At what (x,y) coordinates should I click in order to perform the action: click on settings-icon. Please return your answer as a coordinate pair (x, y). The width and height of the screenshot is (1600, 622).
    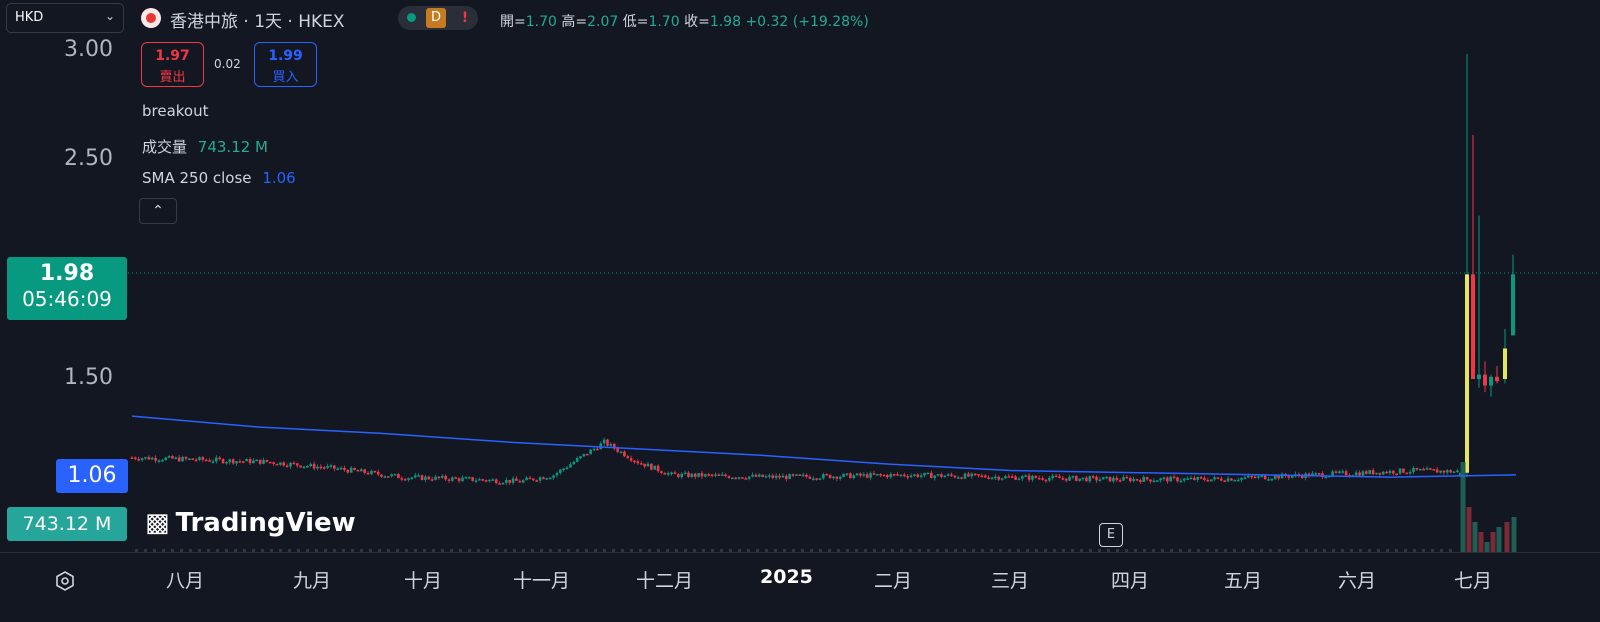
    Looking at the image, I should click on (65, 581).